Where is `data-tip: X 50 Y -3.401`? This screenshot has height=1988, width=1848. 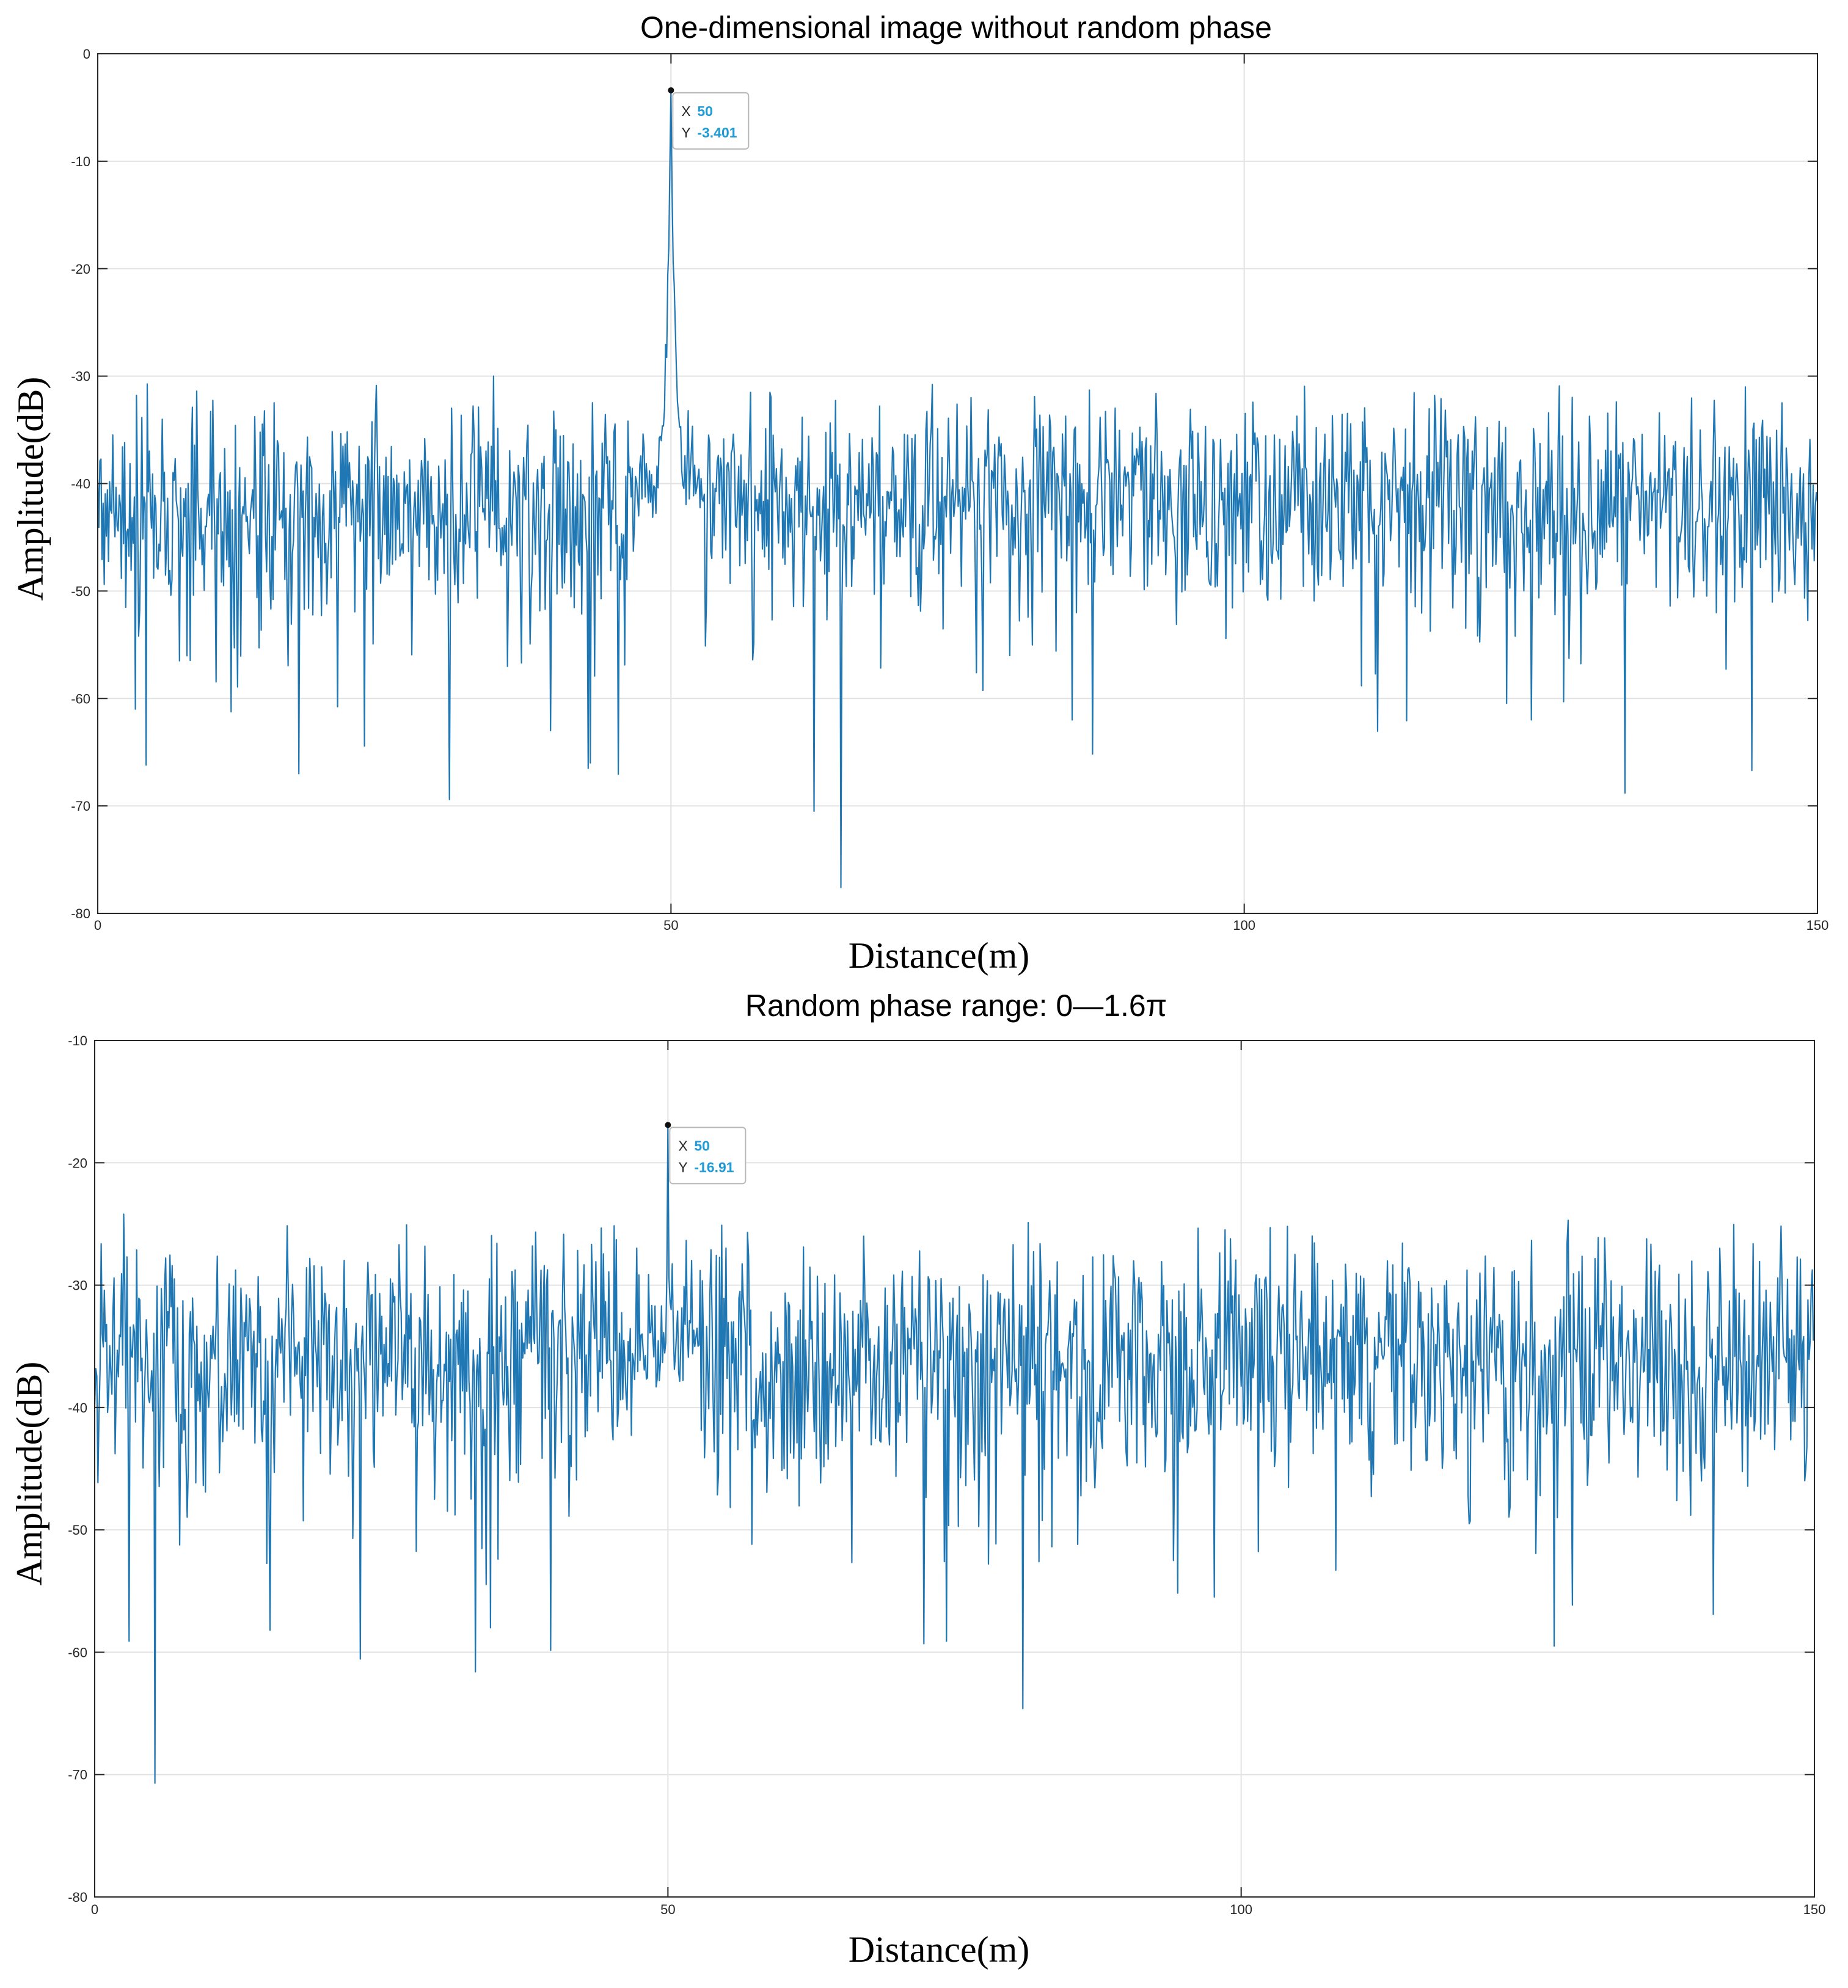 data-tip: X 50 Y -3.401 is located at coordinates (709, 118).